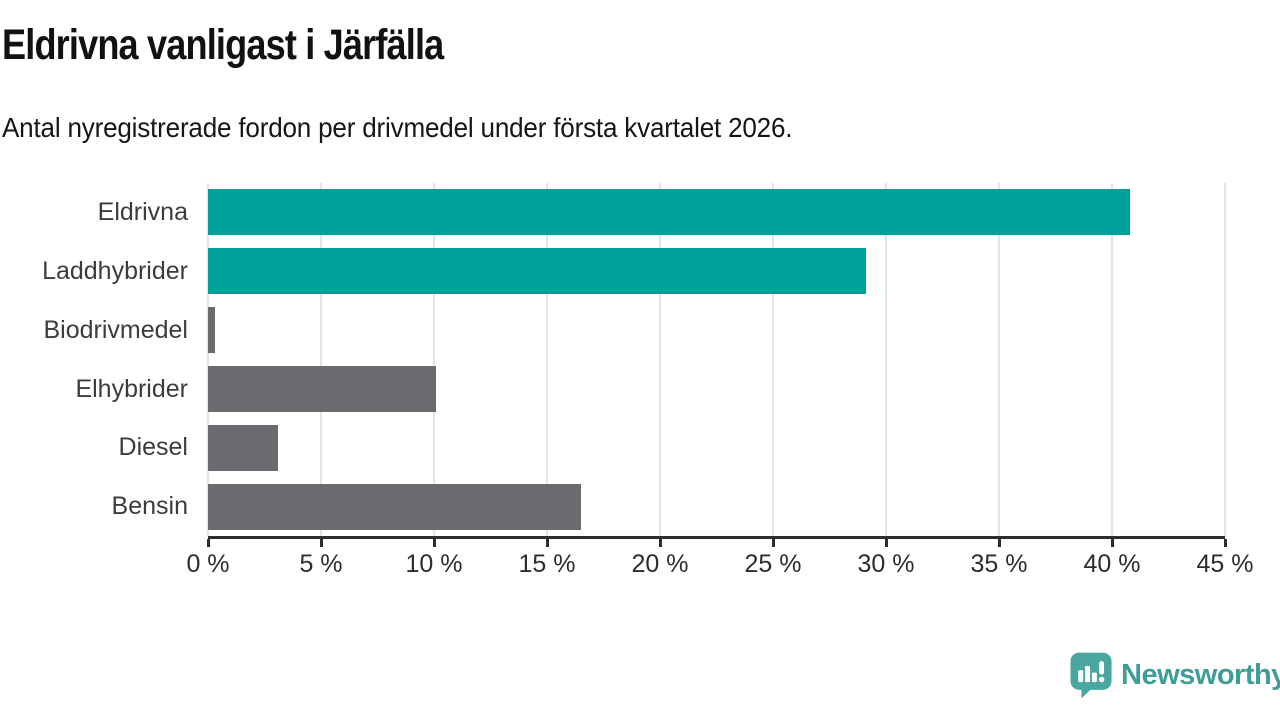  Describe the element at coordinates (321, 564) in the screenshot. I see `x-axis-tick-label: 5 %` at that location.